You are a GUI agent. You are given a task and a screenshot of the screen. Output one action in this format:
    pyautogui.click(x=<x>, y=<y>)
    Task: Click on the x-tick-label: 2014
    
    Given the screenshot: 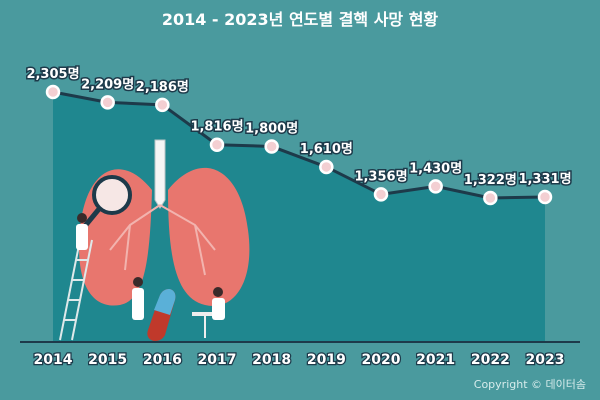 What is the action you would take?
    pyautogui.click(x=53, y=360)
    